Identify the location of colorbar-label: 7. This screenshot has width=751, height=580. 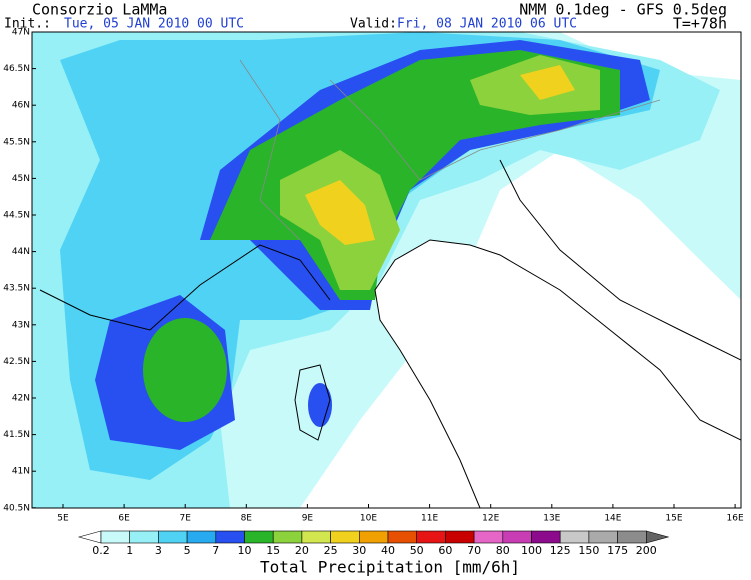
(215, 550).